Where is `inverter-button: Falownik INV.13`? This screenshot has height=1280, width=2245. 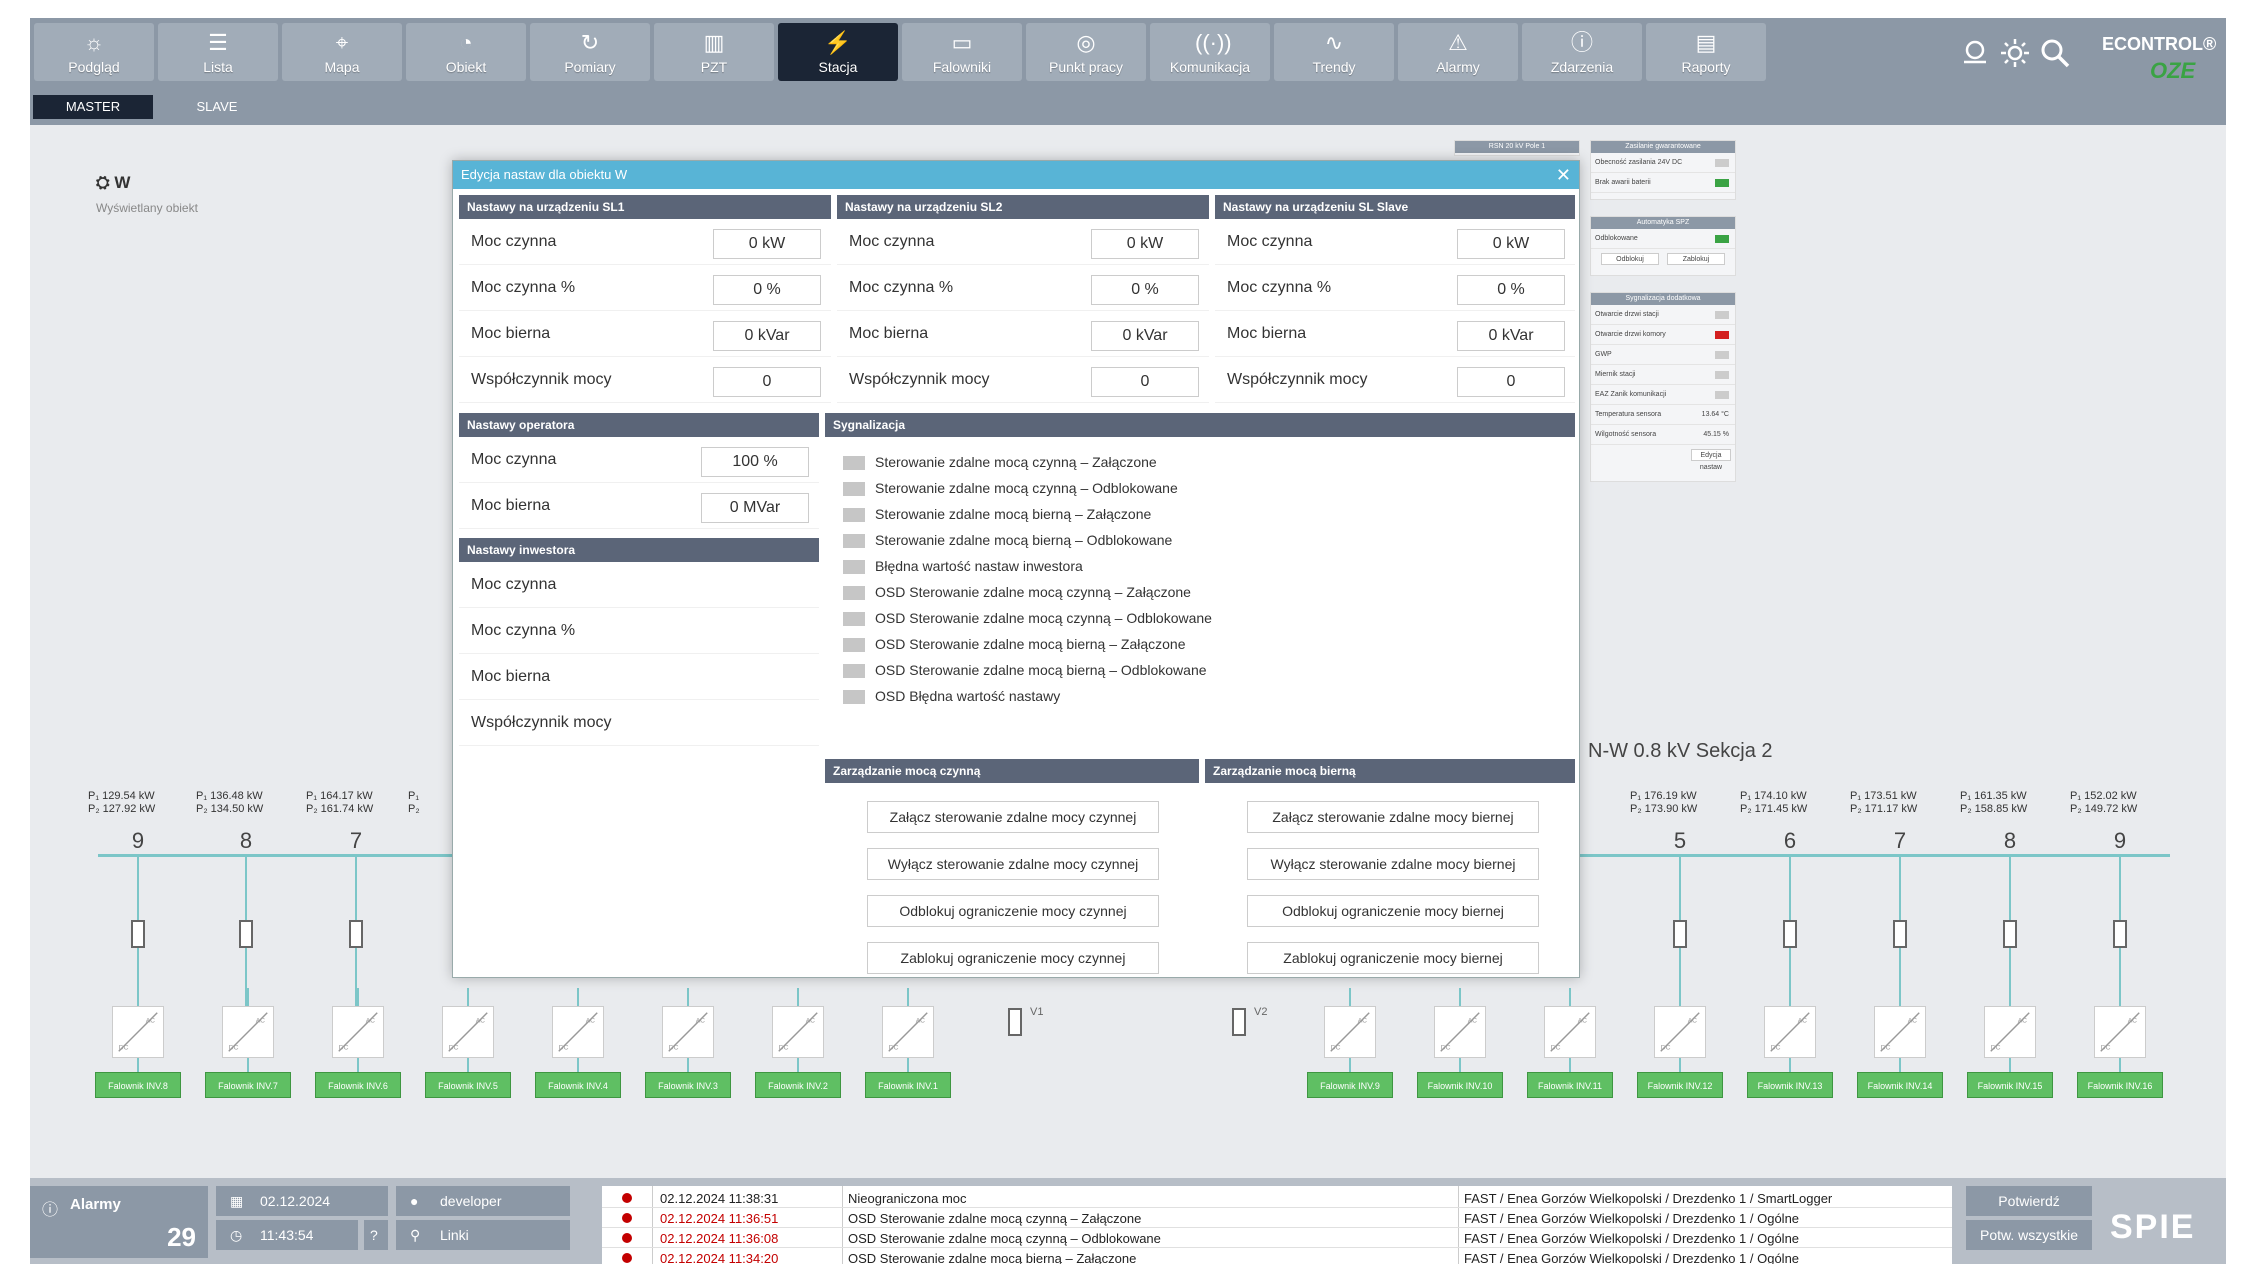 inverter-button: Falownik INV.13 is located at coordinates (1790, 1085).